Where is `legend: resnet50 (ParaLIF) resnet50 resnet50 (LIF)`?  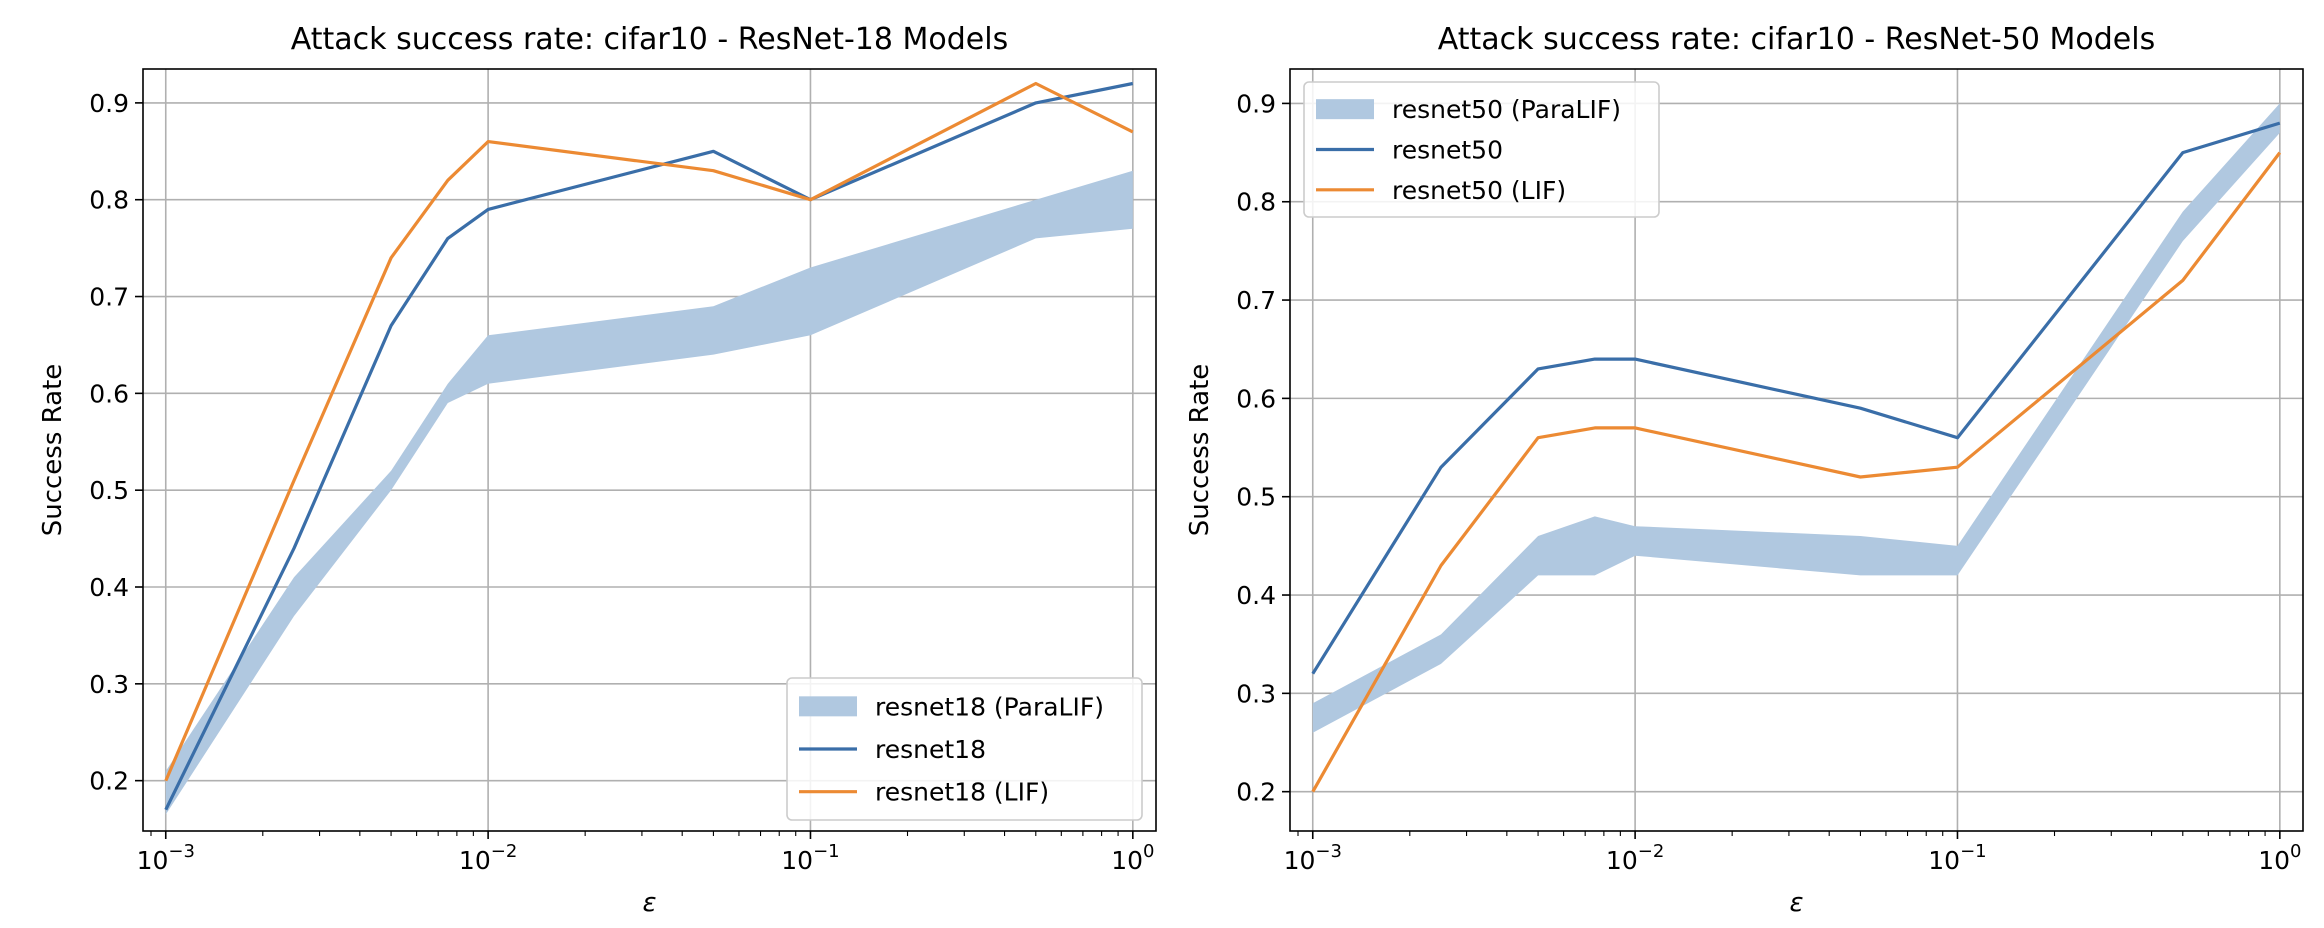
legend: resnet50 (ParaLIF) resnet50 resnet50 (LIF) is located at coordinates (1481, 149).